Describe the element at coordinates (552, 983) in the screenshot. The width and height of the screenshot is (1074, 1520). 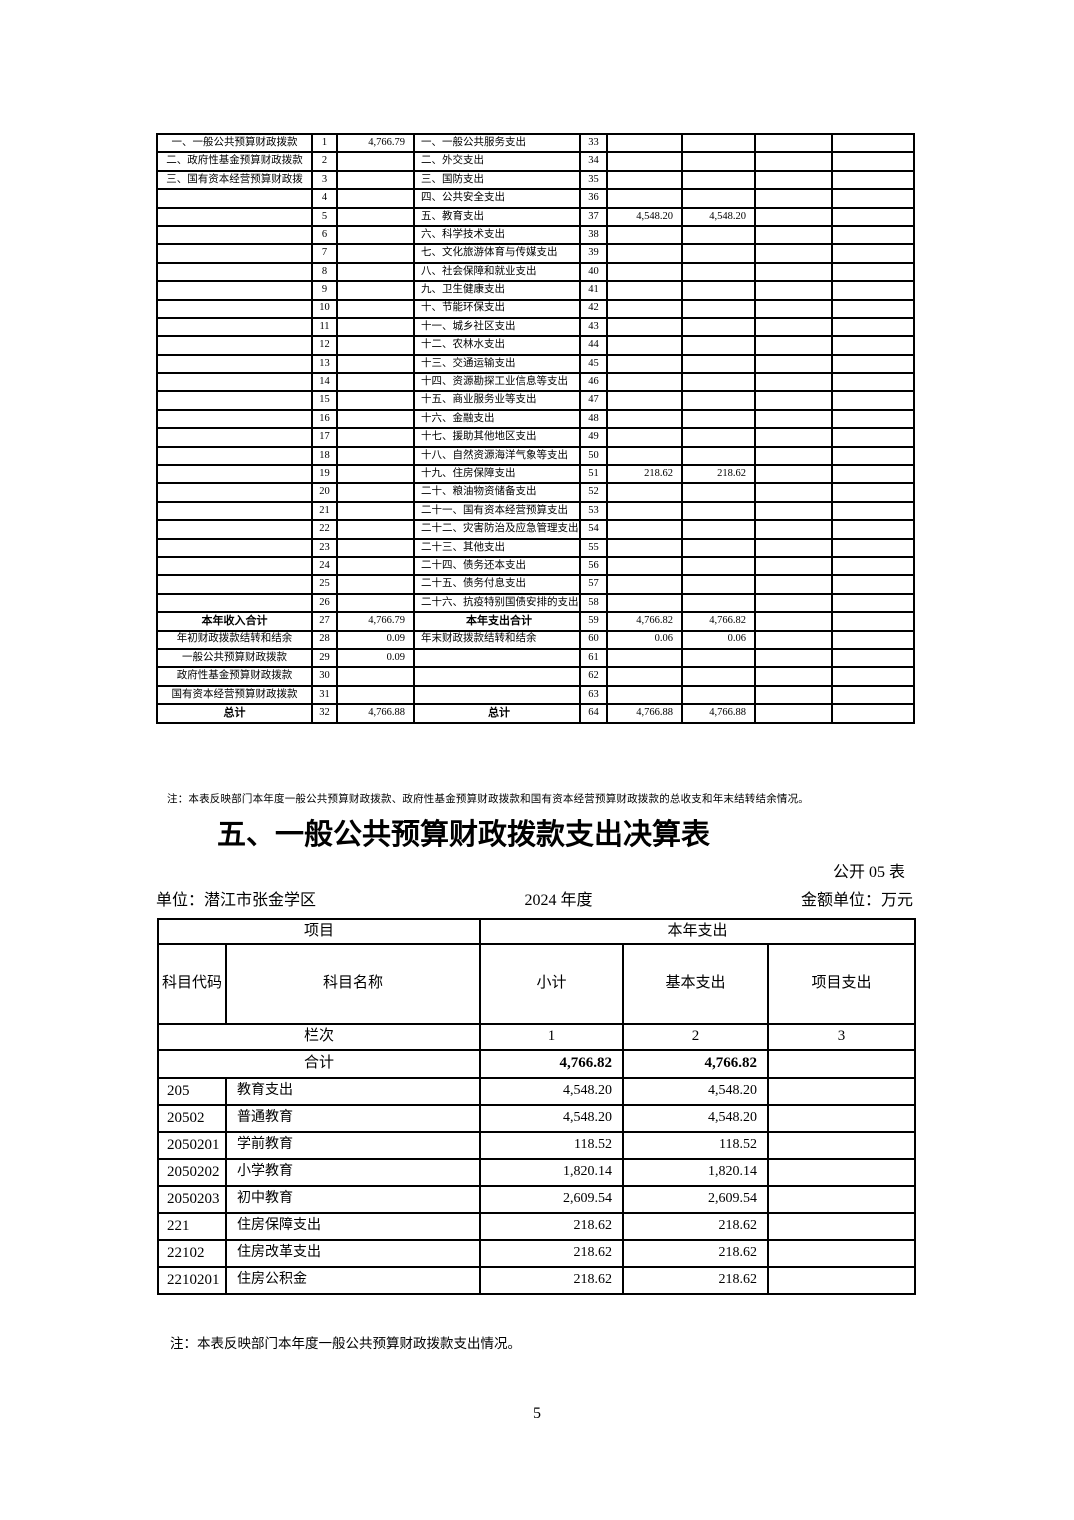
I see `header-subtotal: 小计` at that location.